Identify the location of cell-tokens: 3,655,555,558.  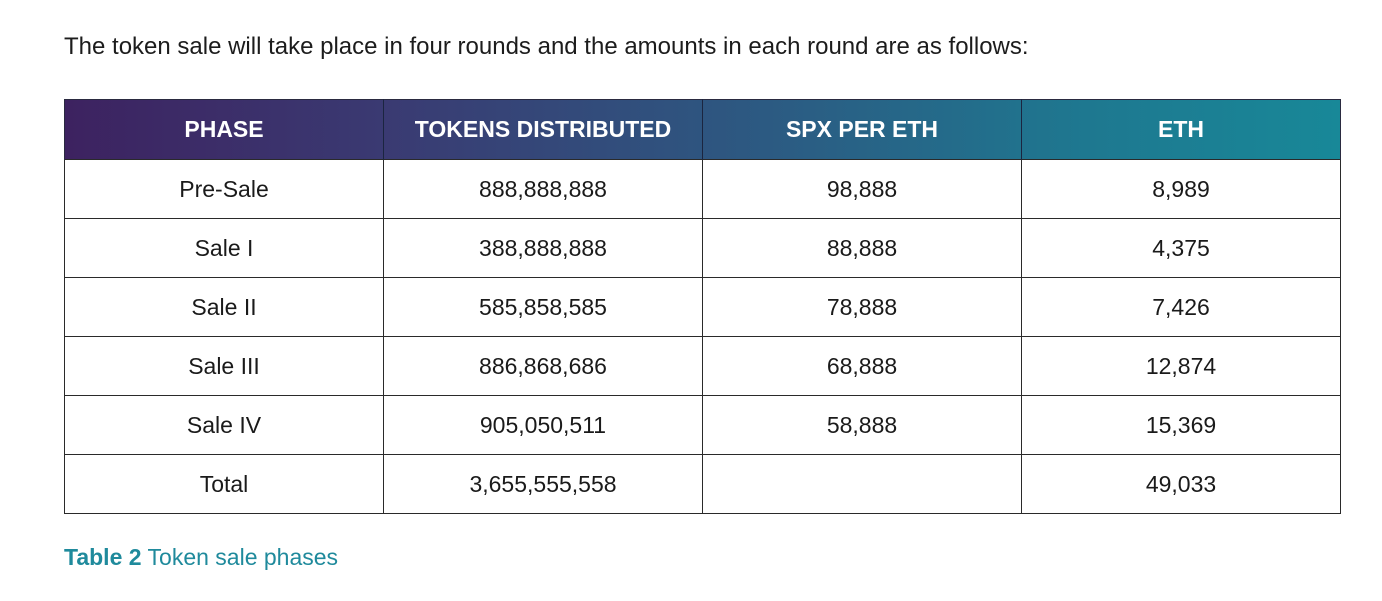
(543, 484).